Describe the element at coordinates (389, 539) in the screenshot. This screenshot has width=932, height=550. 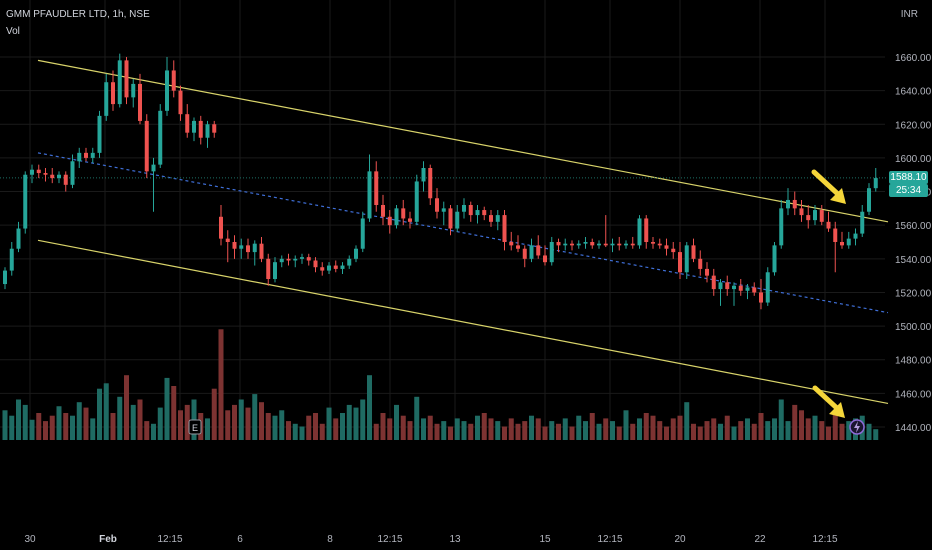
I see `time-tick-label: 12:15` at that location.